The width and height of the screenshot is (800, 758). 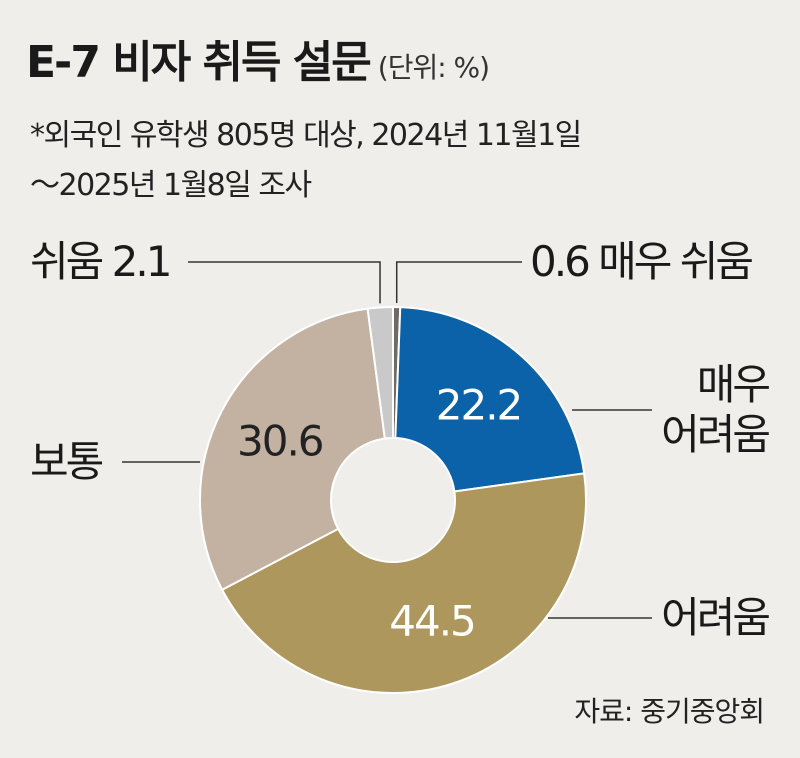 What do you see at coordinates (715, 434) in the screenshot?
I see `category-label-very-hard-1: 어려움` at bounding box center [715, 434].